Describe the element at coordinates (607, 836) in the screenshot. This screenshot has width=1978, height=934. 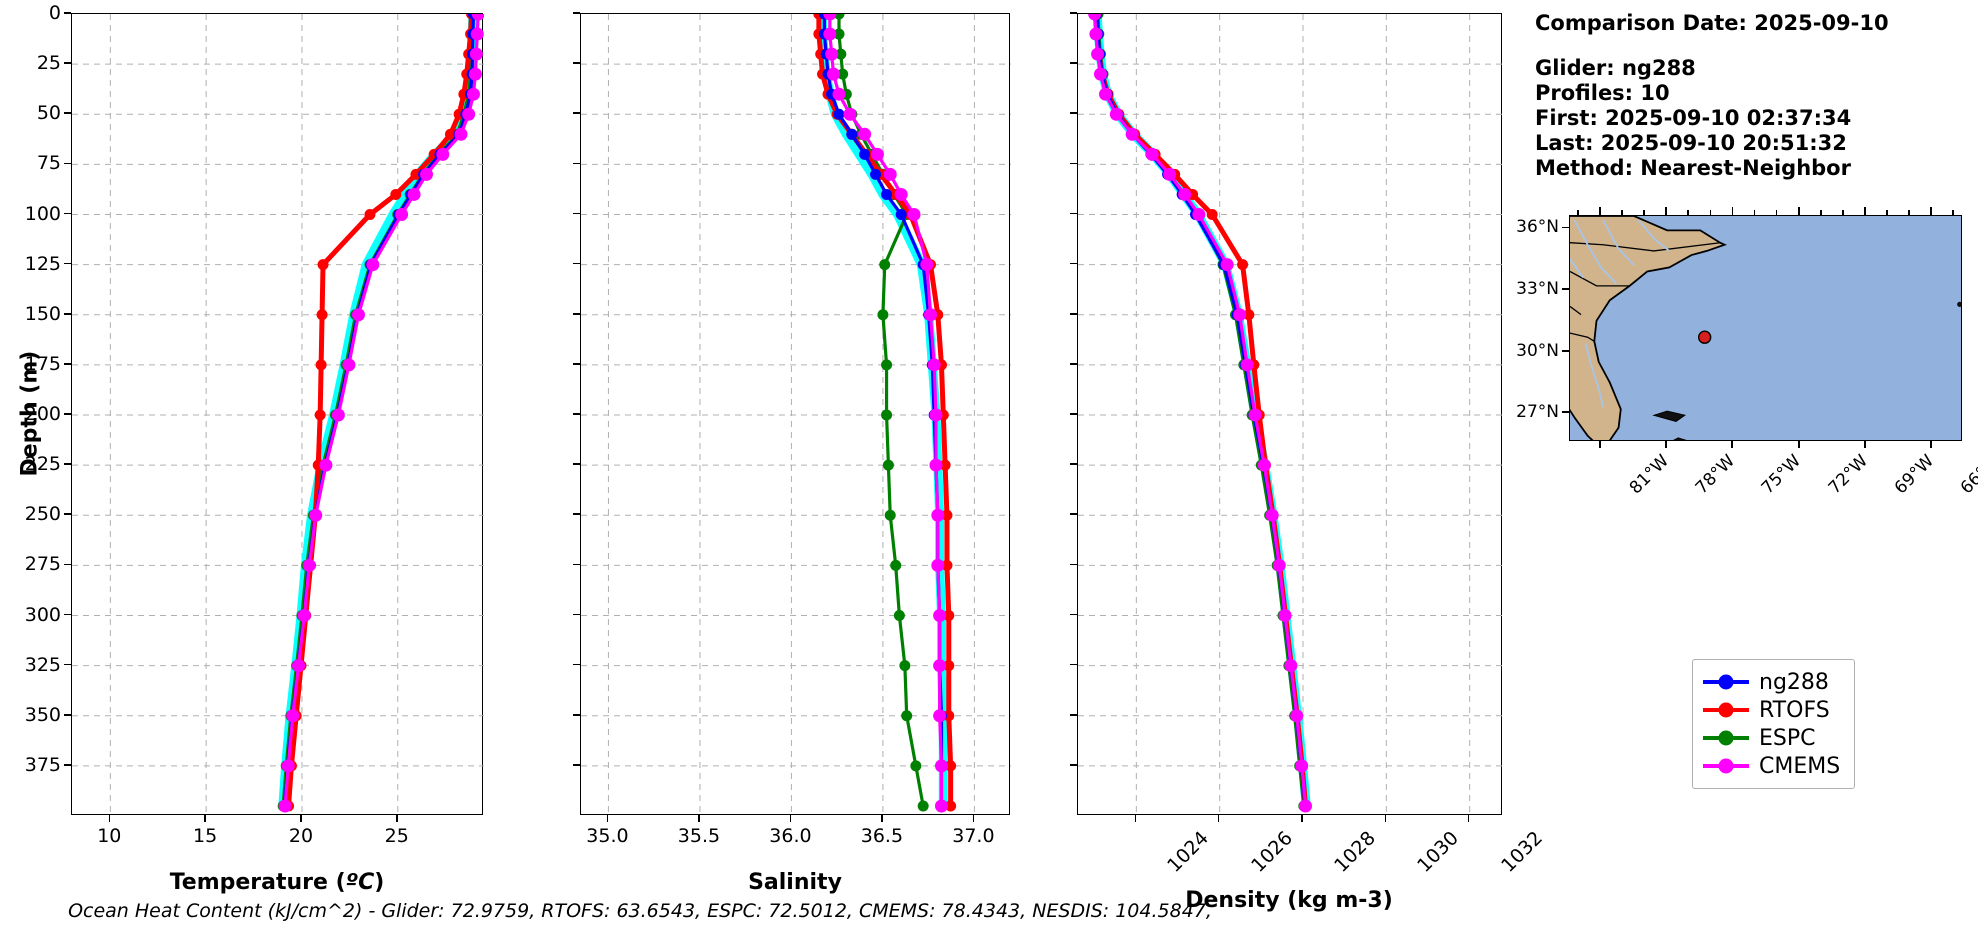
I see `x-tick-label: 35.0` at that location.